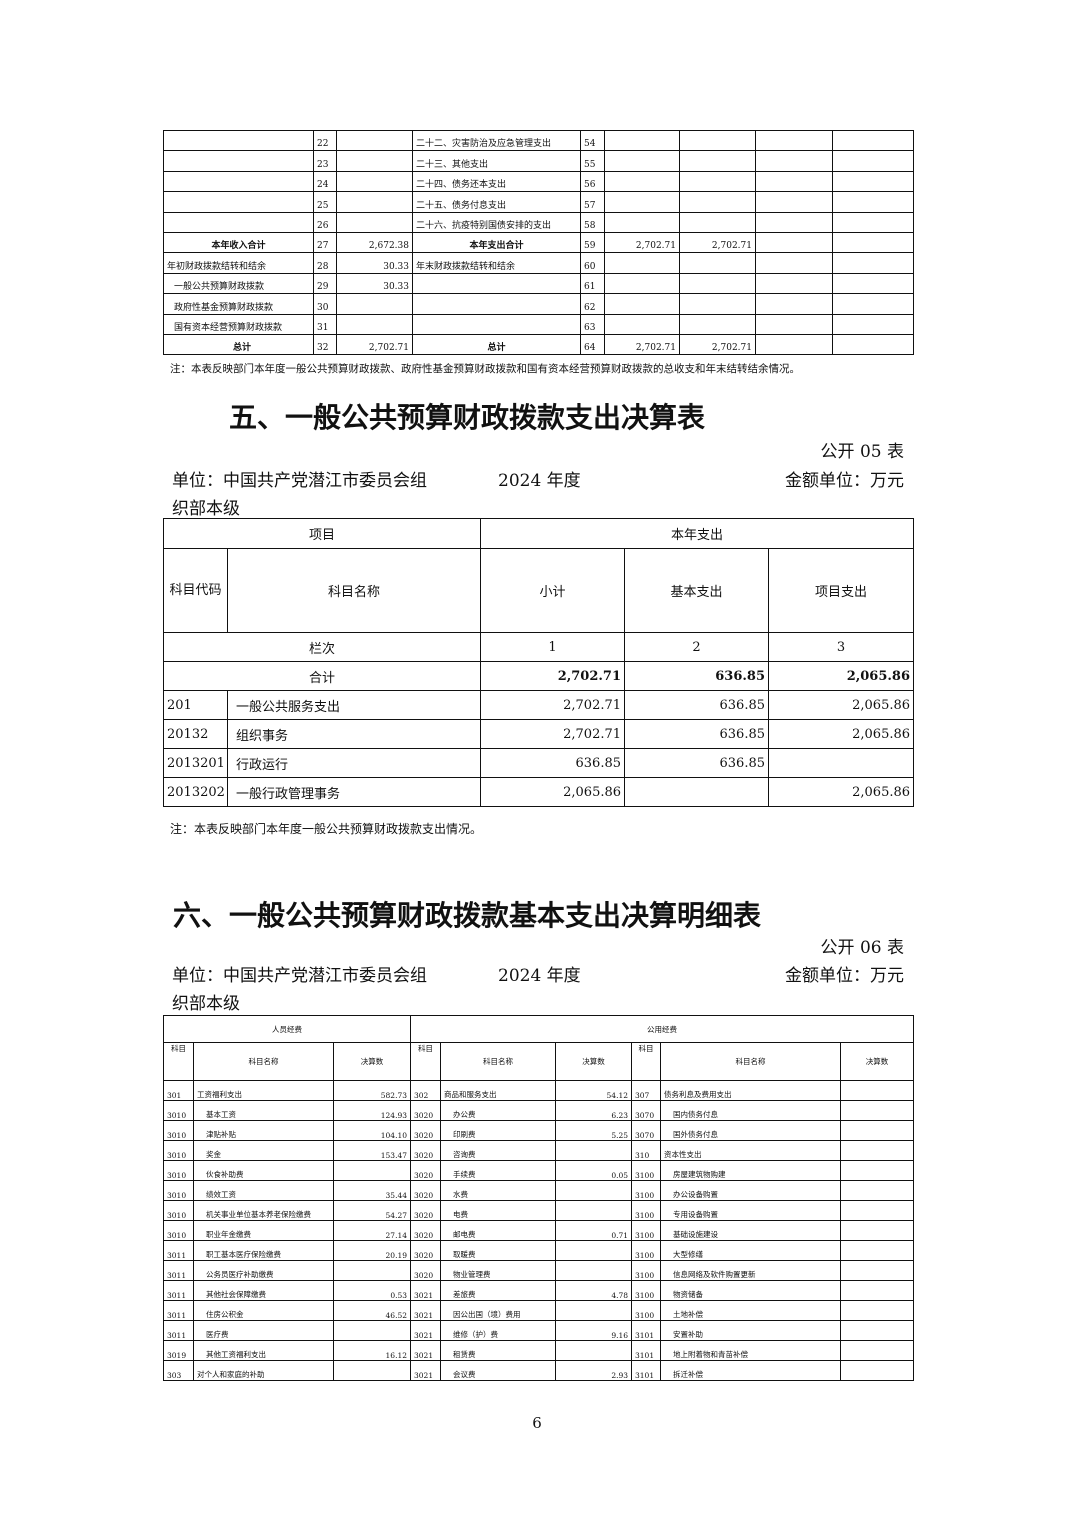  Describe the element at coordinates (539, 481) in the screenshot. I see `table5-year: 2024 年度` at that location.